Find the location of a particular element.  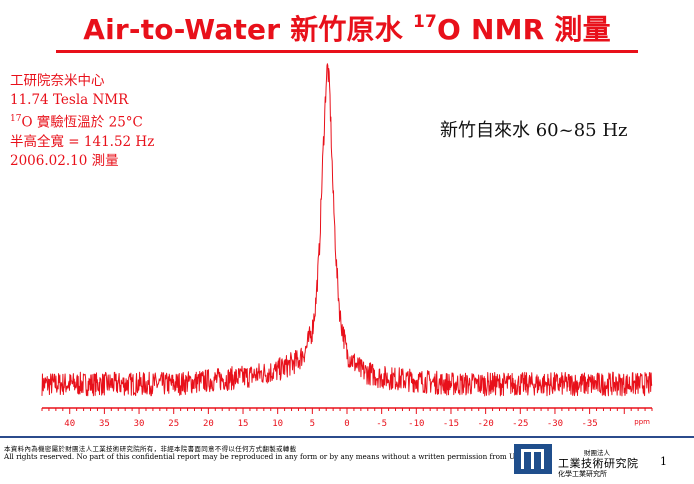

x-tick-label: 15 is located at coordinates (243, 424).